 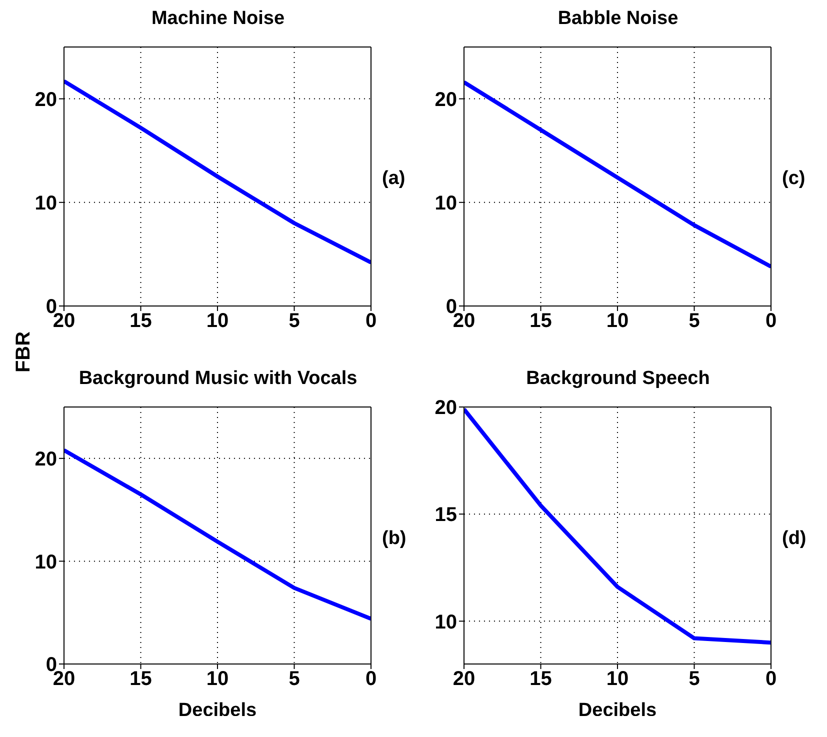 What do you see at coordinates (794, 179) in the screenshot?
I see `text: (c)` at bounding box center [794, 179].